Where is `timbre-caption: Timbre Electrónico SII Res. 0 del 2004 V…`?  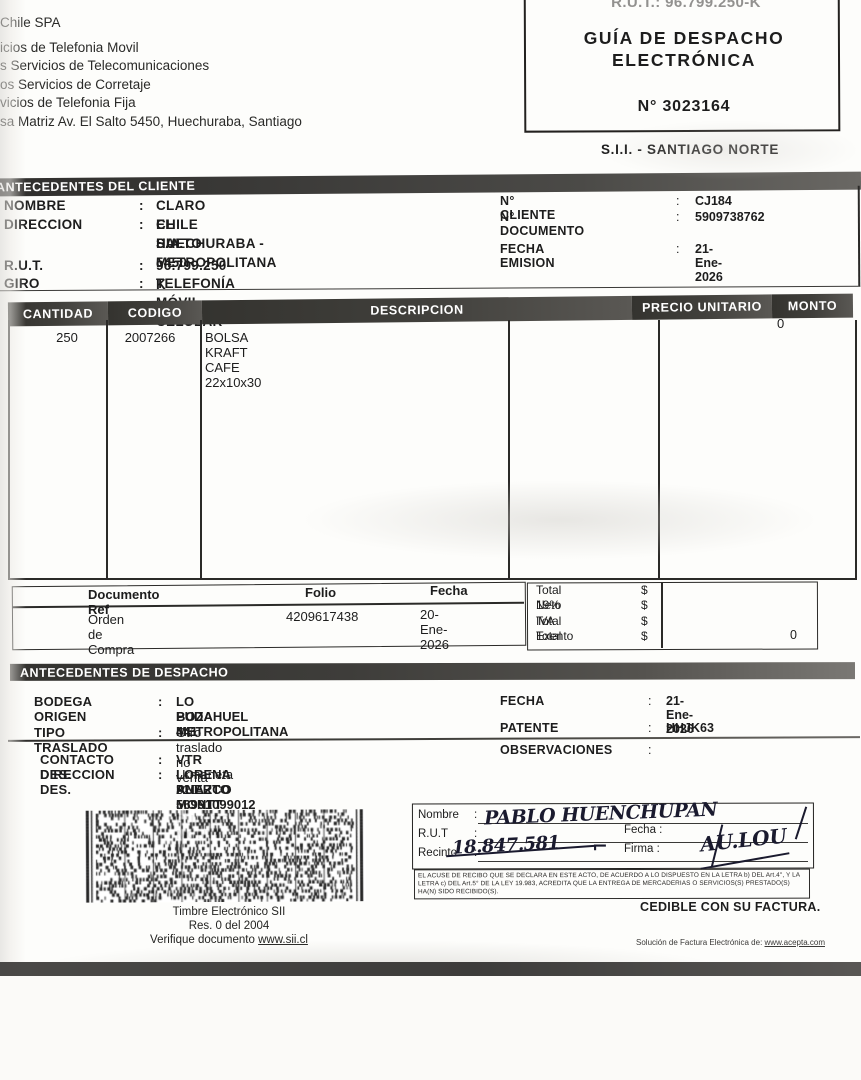
timbre-caption: Timbre Electrónico SII Res. 0 del 2004 V… is located at coordinates (229, 926).